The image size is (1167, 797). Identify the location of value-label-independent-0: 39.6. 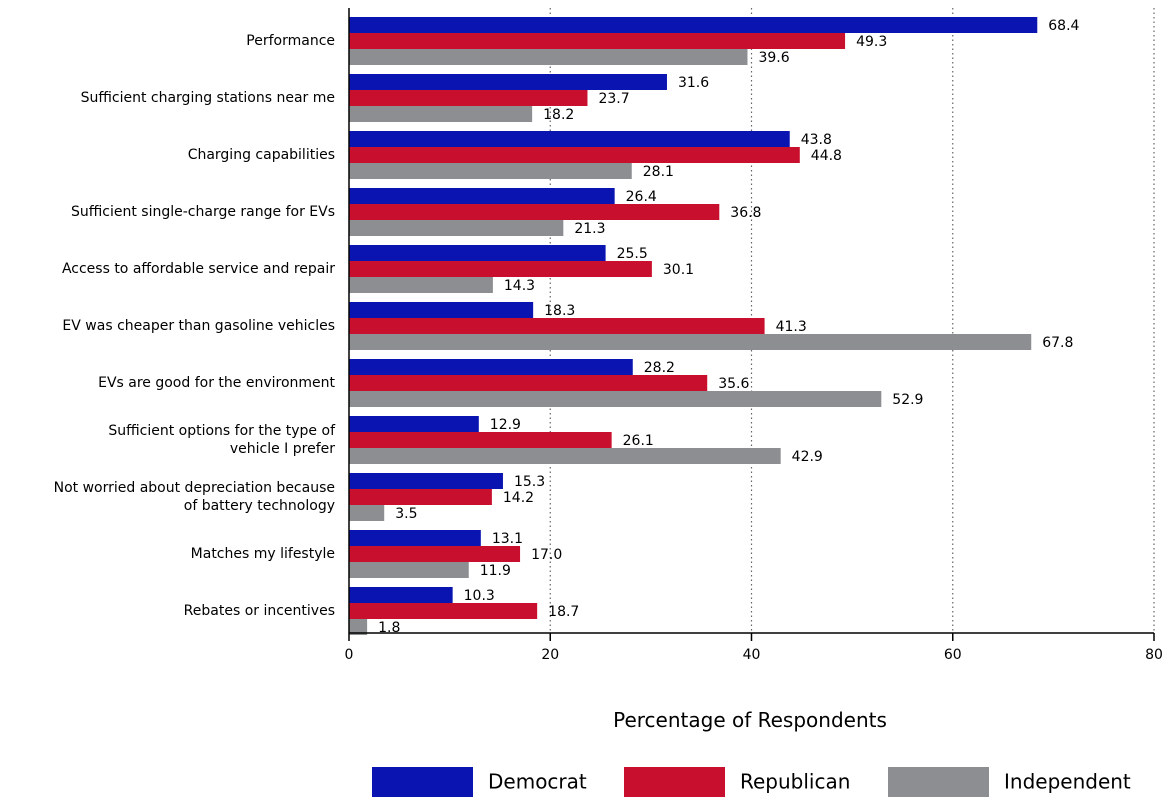
(773, 58).